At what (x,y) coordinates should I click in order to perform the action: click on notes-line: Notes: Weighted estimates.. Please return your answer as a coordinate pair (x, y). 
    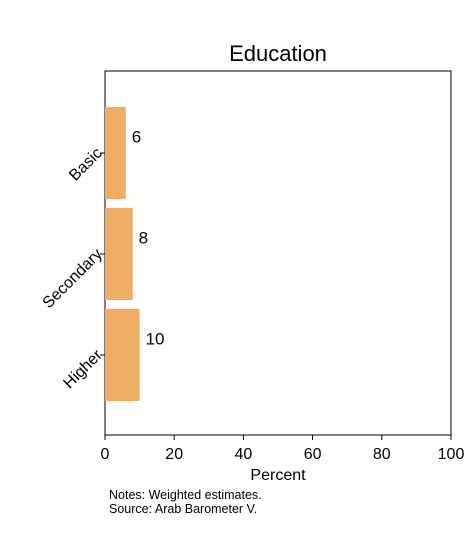
    Looking at the image, I should click on (185, 495).